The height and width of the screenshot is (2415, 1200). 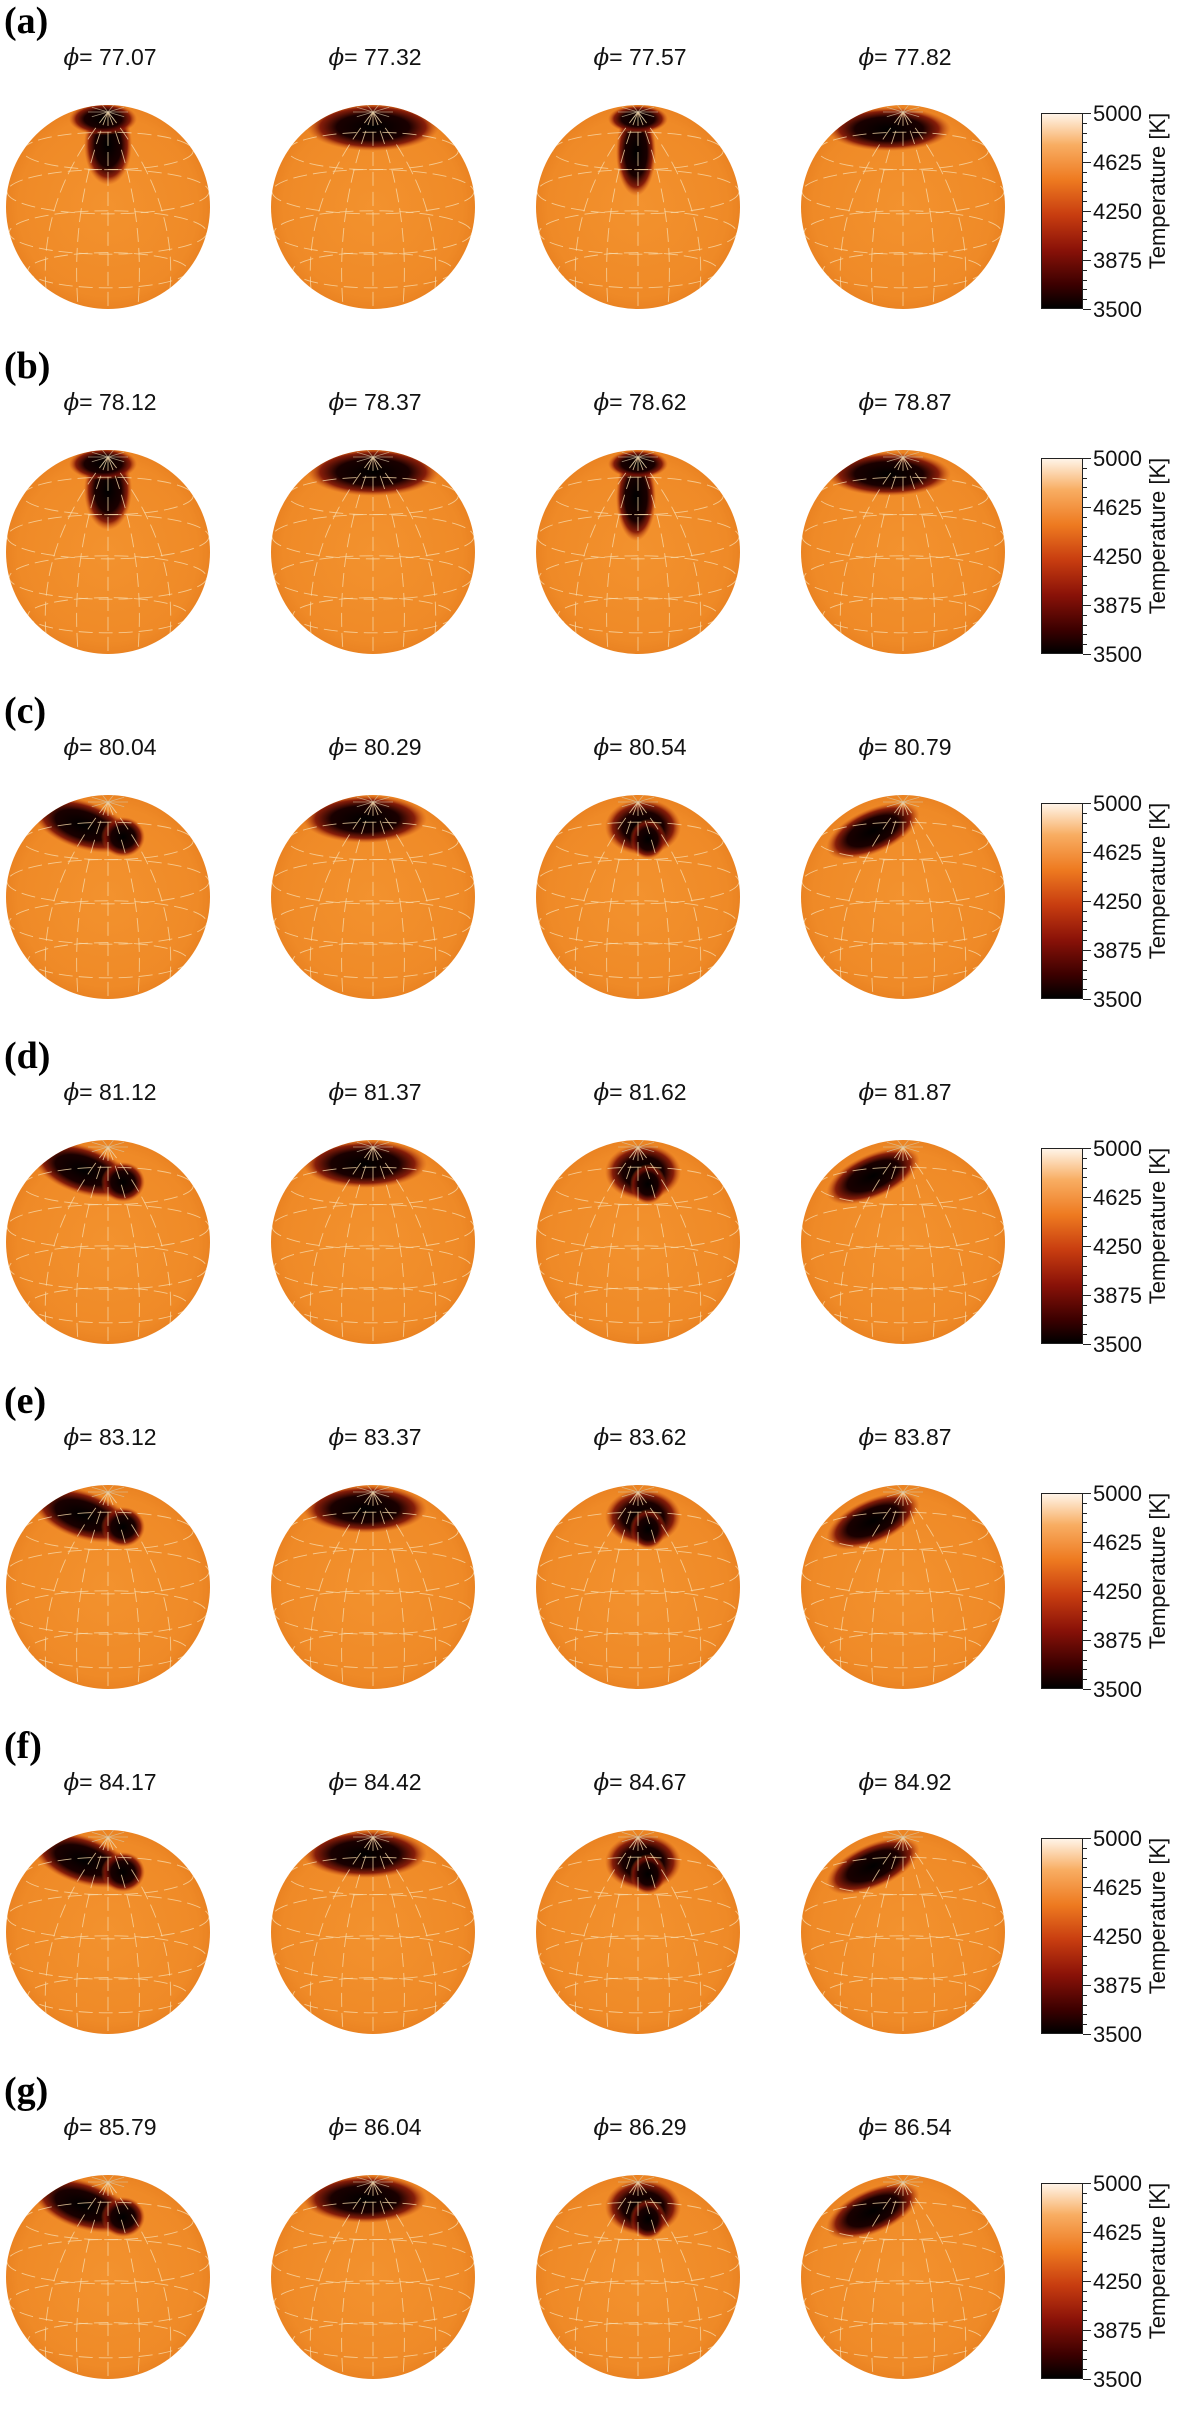 What do you see at coordinates (375, 1437) in the screenshot?
I see `rotation-phase-label: ϕ= 83.37` at bounding box center [375, 1437].